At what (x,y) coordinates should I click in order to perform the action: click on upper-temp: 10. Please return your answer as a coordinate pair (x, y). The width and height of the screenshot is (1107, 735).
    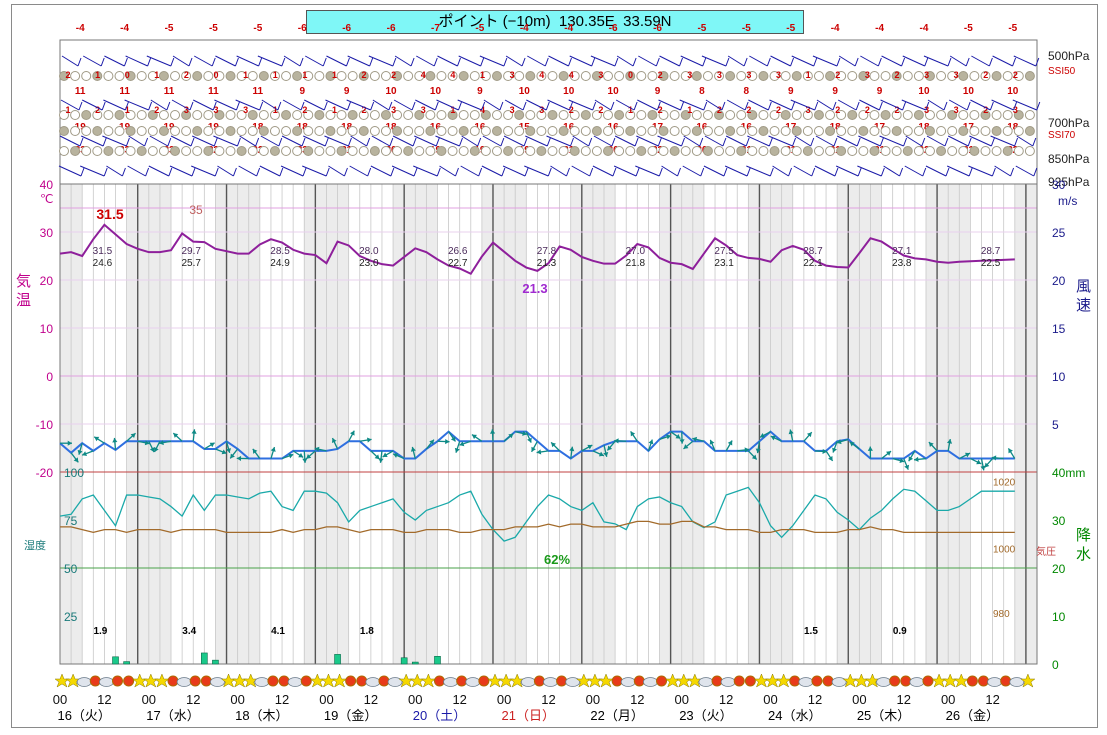
    Looking at the image, I should click on (525, 91).